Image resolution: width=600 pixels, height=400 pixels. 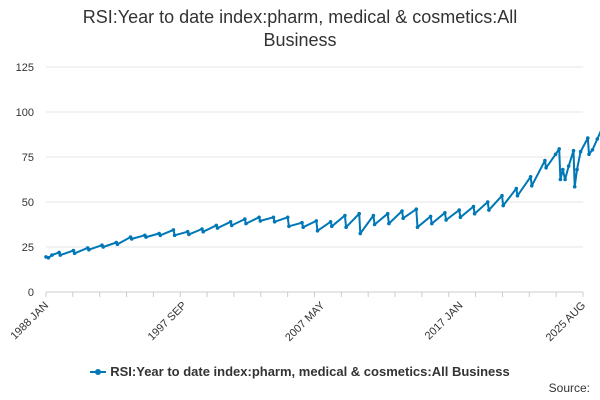 What do you see at coordinates (168, 322) in the screenshot?
I see `x-tick-label: 1997 SEP` at bounding box center [168, 322].